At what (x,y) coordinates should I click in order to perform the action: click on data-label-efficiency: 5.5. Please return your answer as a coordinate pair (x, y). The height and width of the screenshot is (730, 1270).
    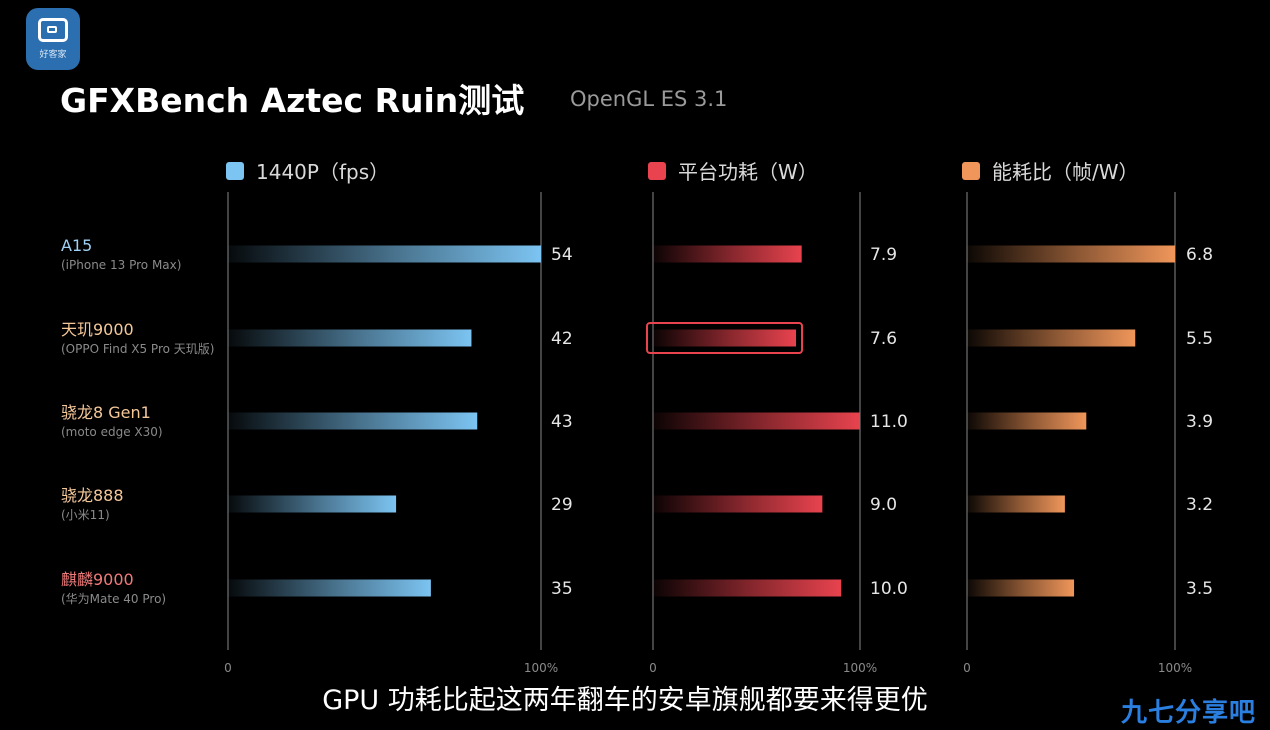
    Looking at the image, I should click on (1199, 339).